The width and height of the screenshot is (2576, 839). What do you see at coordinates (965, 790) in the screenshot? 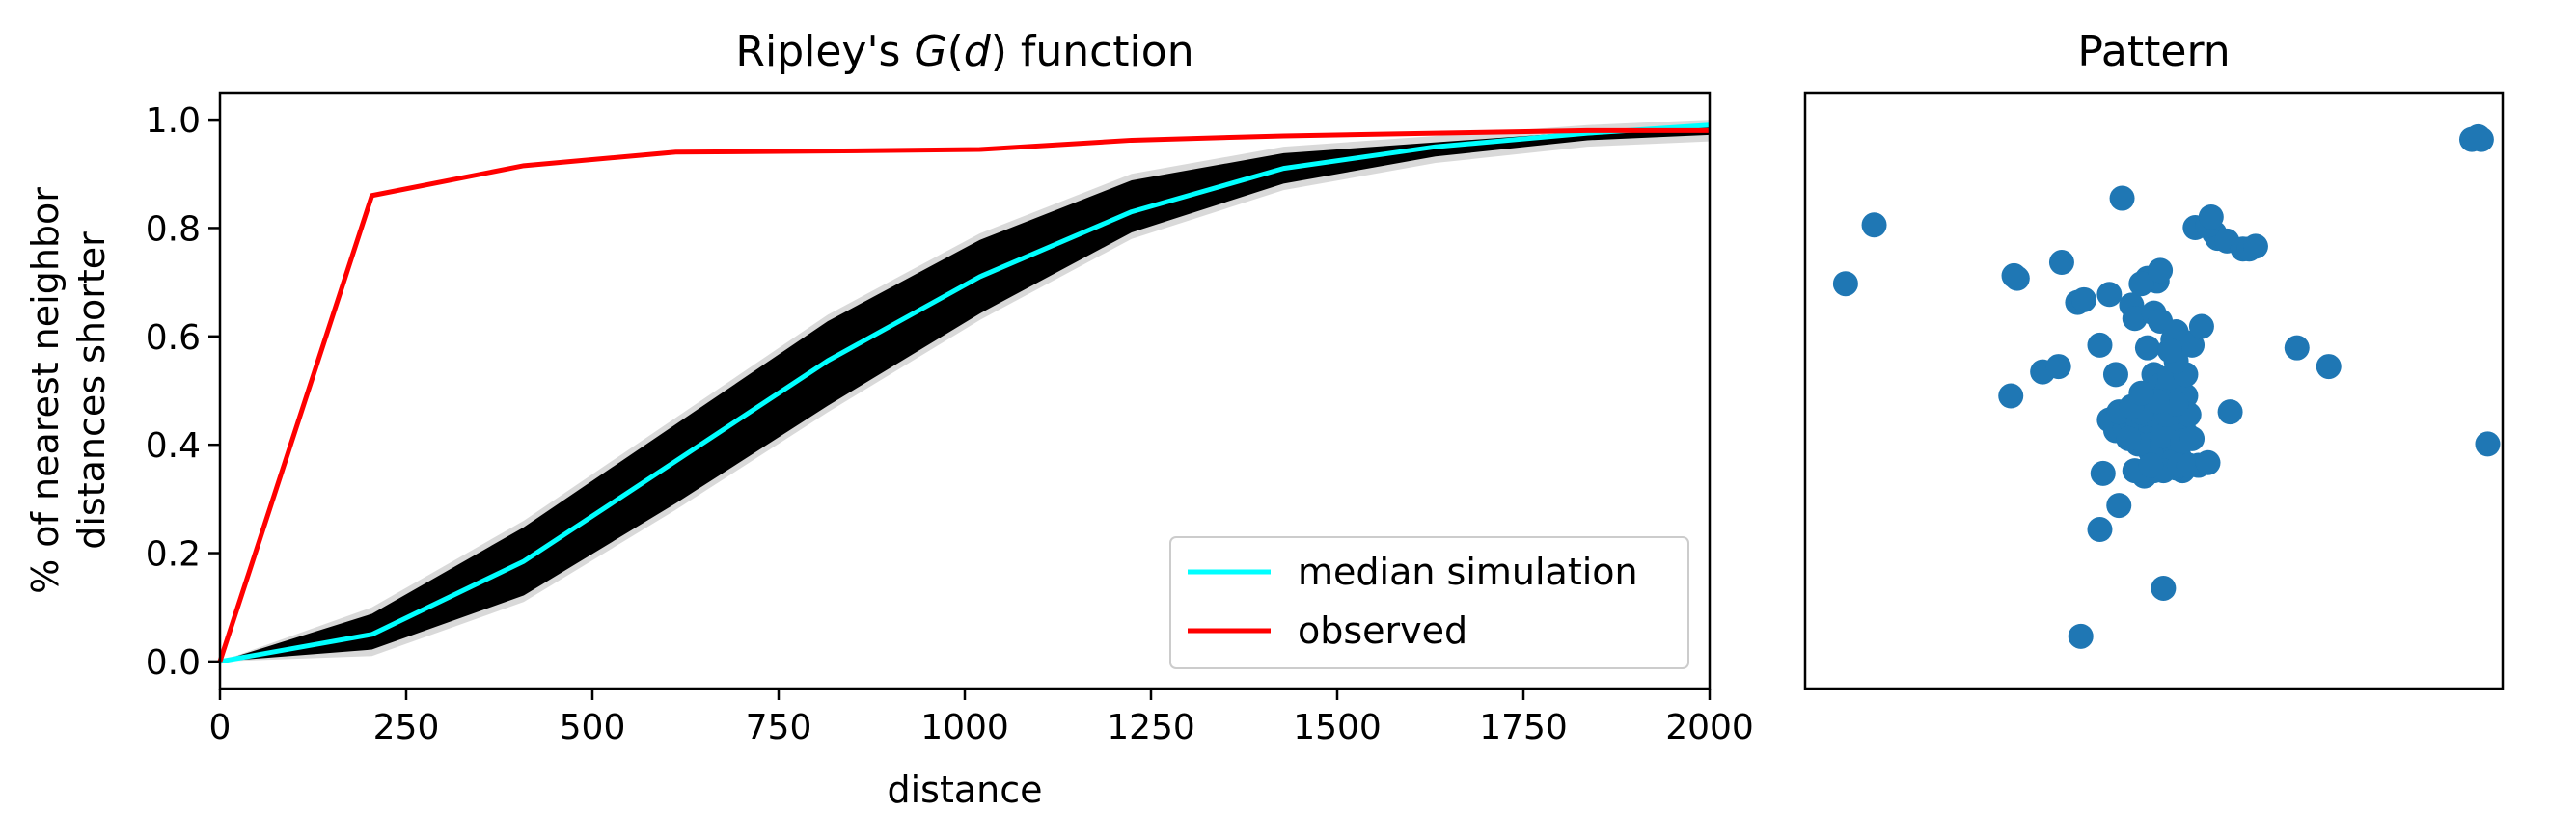
I see `x-axis-label: distance` at bounding box center [965, 790].